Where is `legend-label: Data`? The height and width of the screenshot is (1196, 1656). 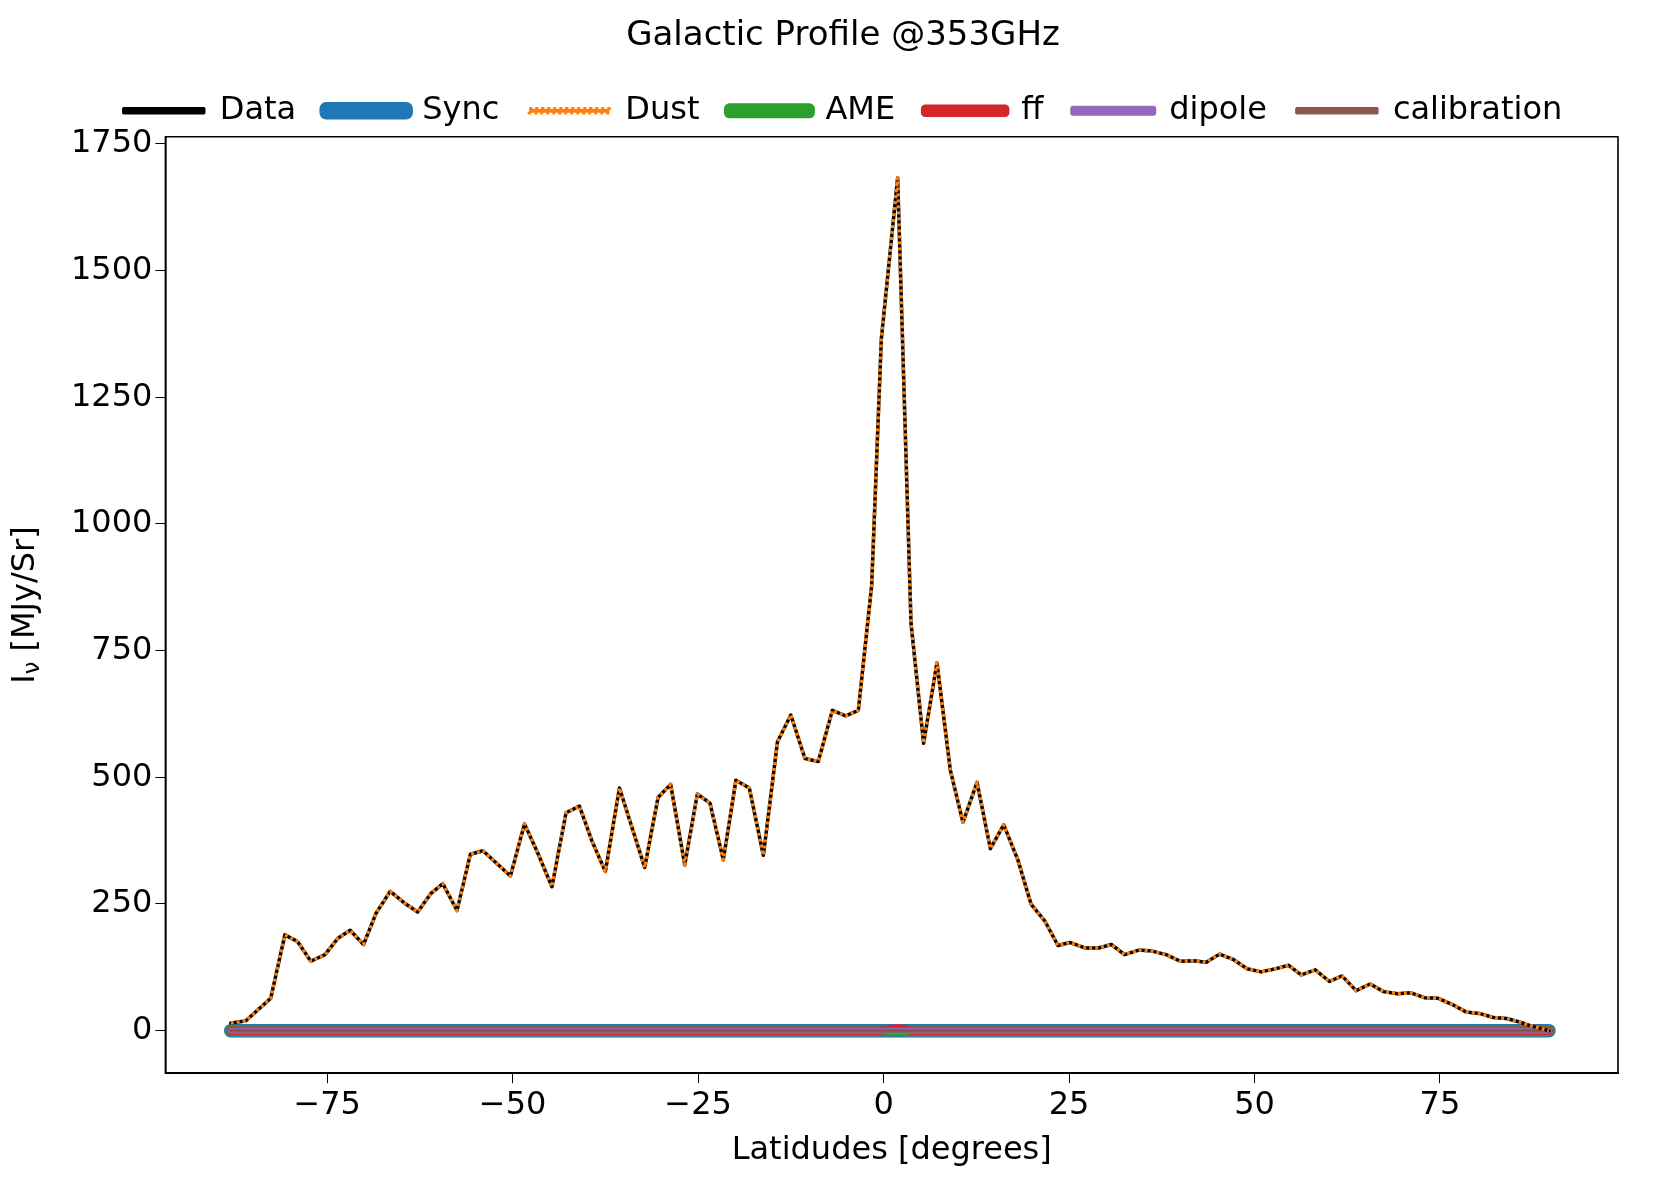
legend-label: Data is located at coordinates (258, 108).